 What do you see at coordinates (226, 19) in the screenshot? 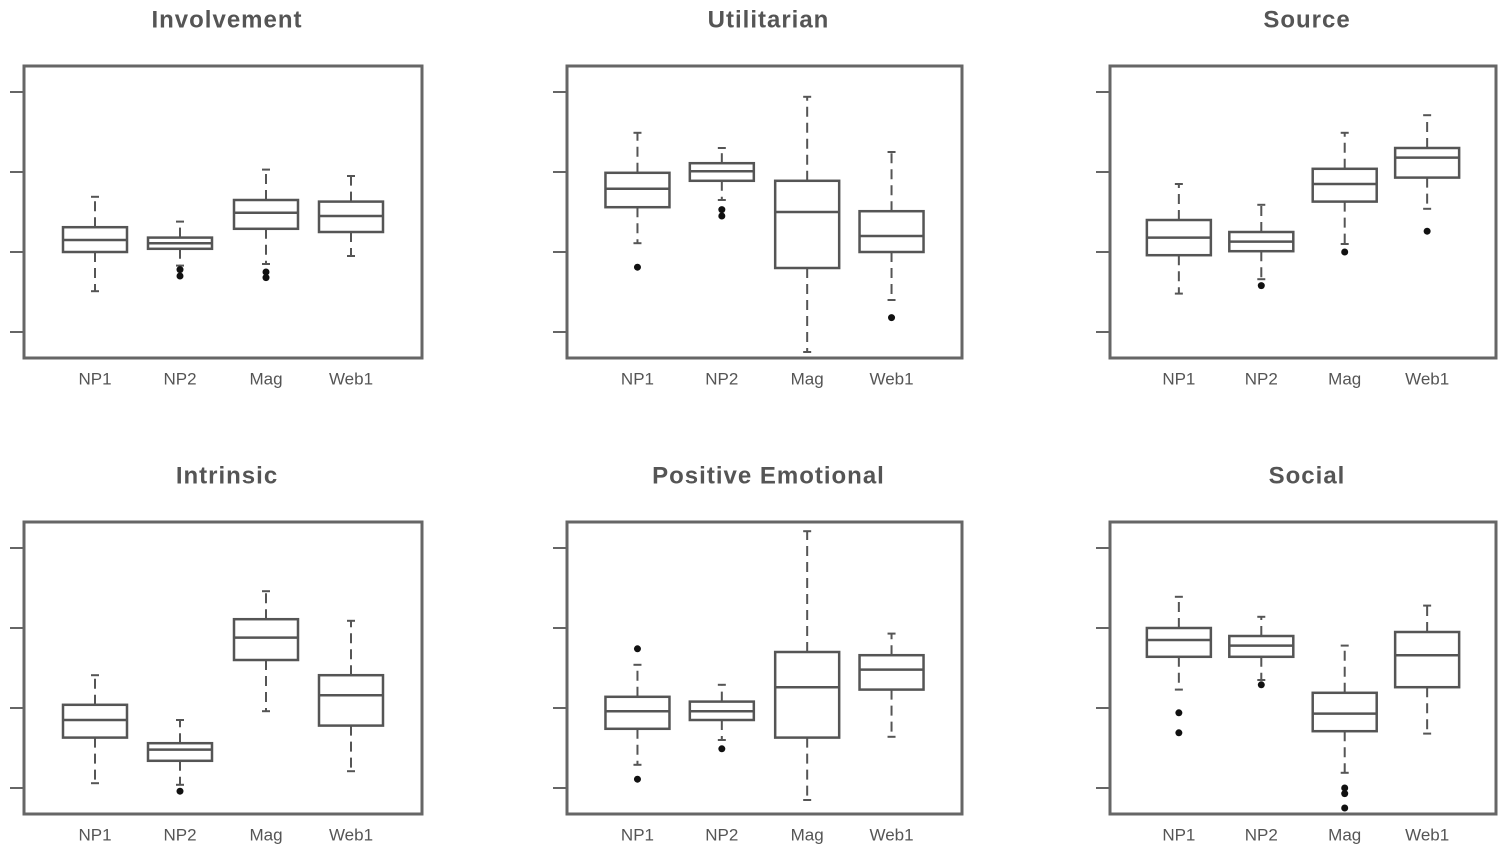
I see `panel-title: Involvement` at bounding box center [226, 19].